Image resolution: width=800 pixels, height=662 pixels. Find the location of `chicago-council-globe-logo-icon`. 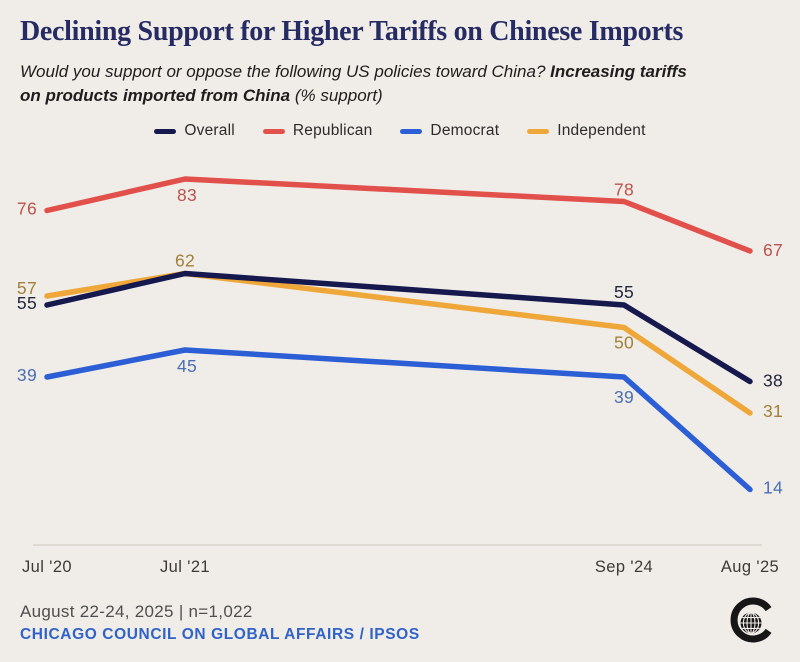

chicago-council-globe-logo-icon is located at coordinates (751, 620).